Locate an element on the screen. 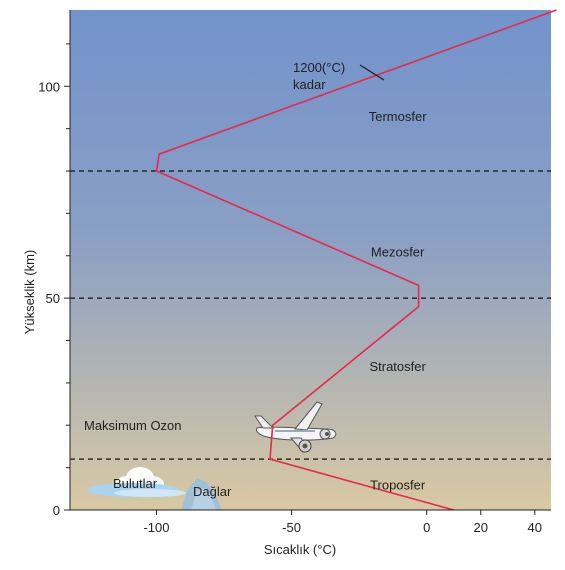 This screenshot has height=570, width=565. max-temp-annotation-line1: 1200(°C) is located at coordinates (319, 67).